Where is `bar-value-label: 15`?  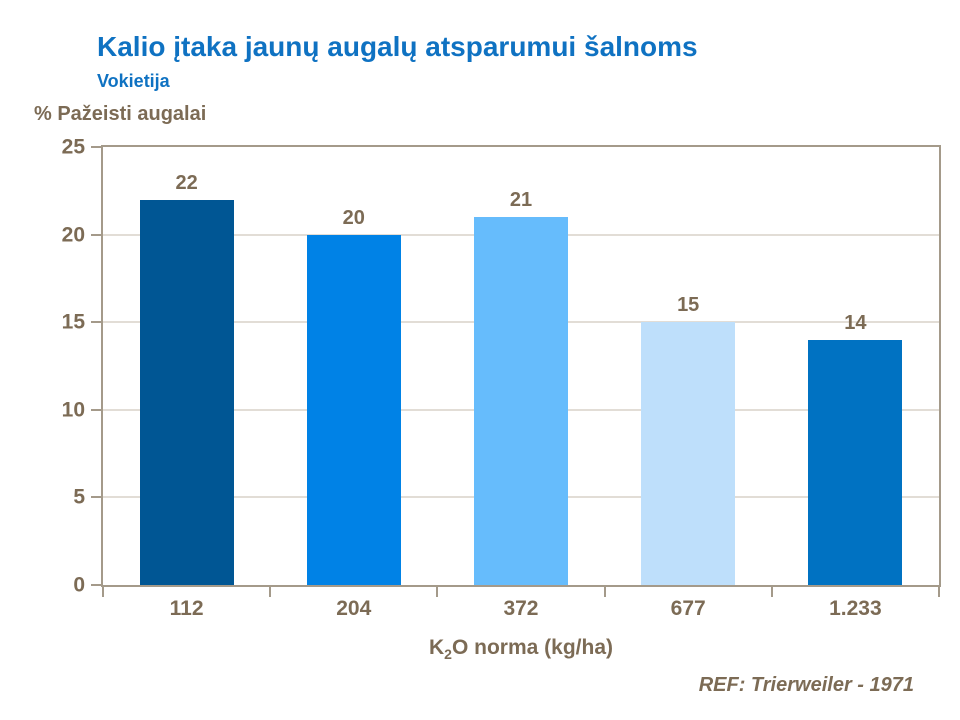
bar-value-label: 15 is located at coordinates (688, 305).